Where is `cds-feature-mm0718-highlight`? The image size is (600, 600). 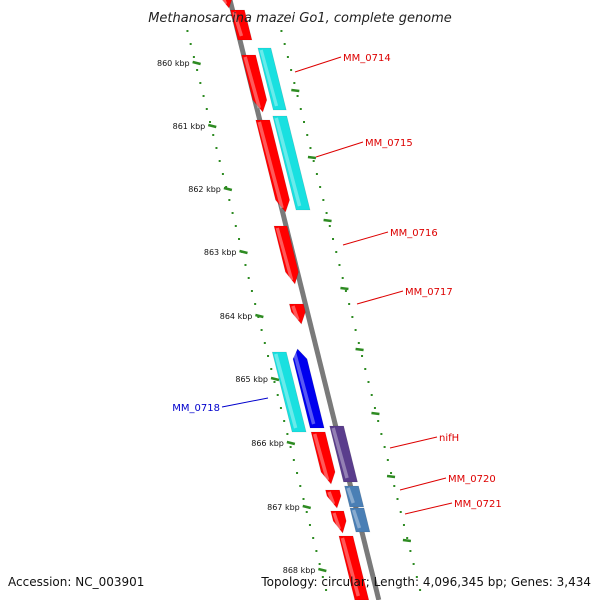 cds-feature-mm0718-highlight is located at coordinates (286, 391).